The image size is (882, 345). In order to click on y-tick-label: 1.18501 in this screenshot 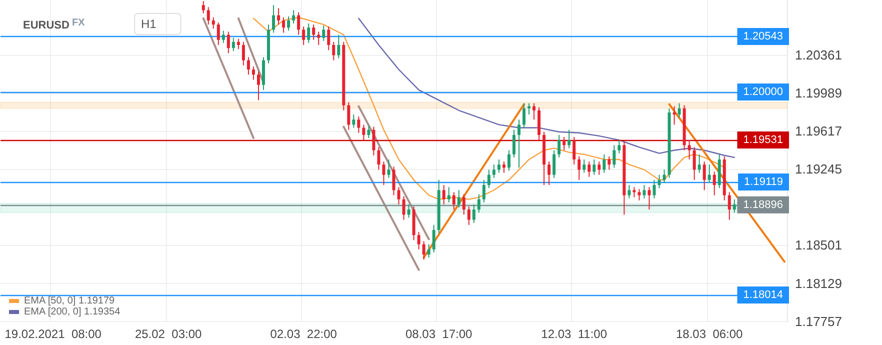, I will do `click(818, 245)`.